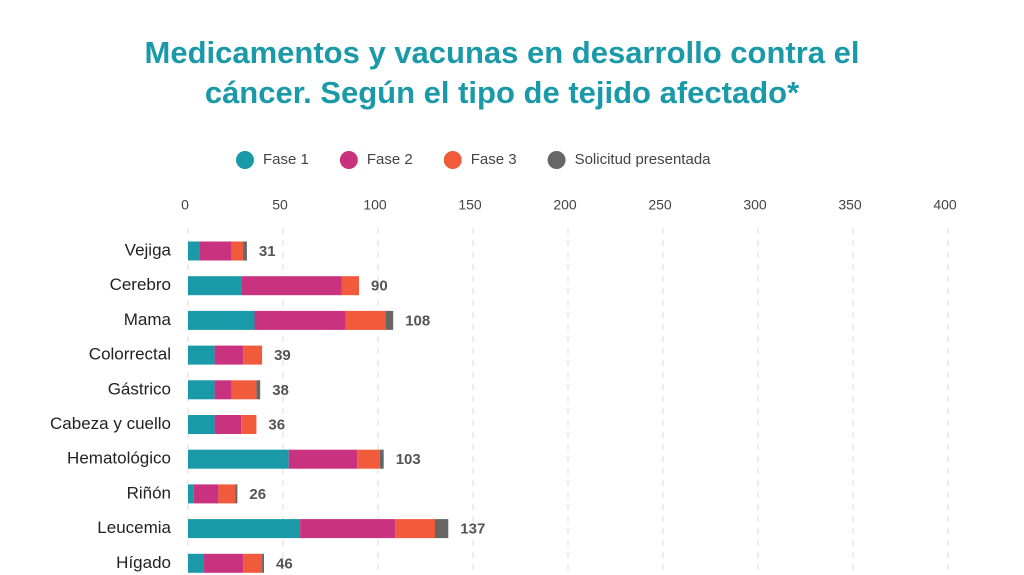 The height and width of the screenshot is (575, 1024). What do you see at coordinates (280, 205) in the screenshot?
I see `x-tick-label: 50` at bounding box center [280, 205].